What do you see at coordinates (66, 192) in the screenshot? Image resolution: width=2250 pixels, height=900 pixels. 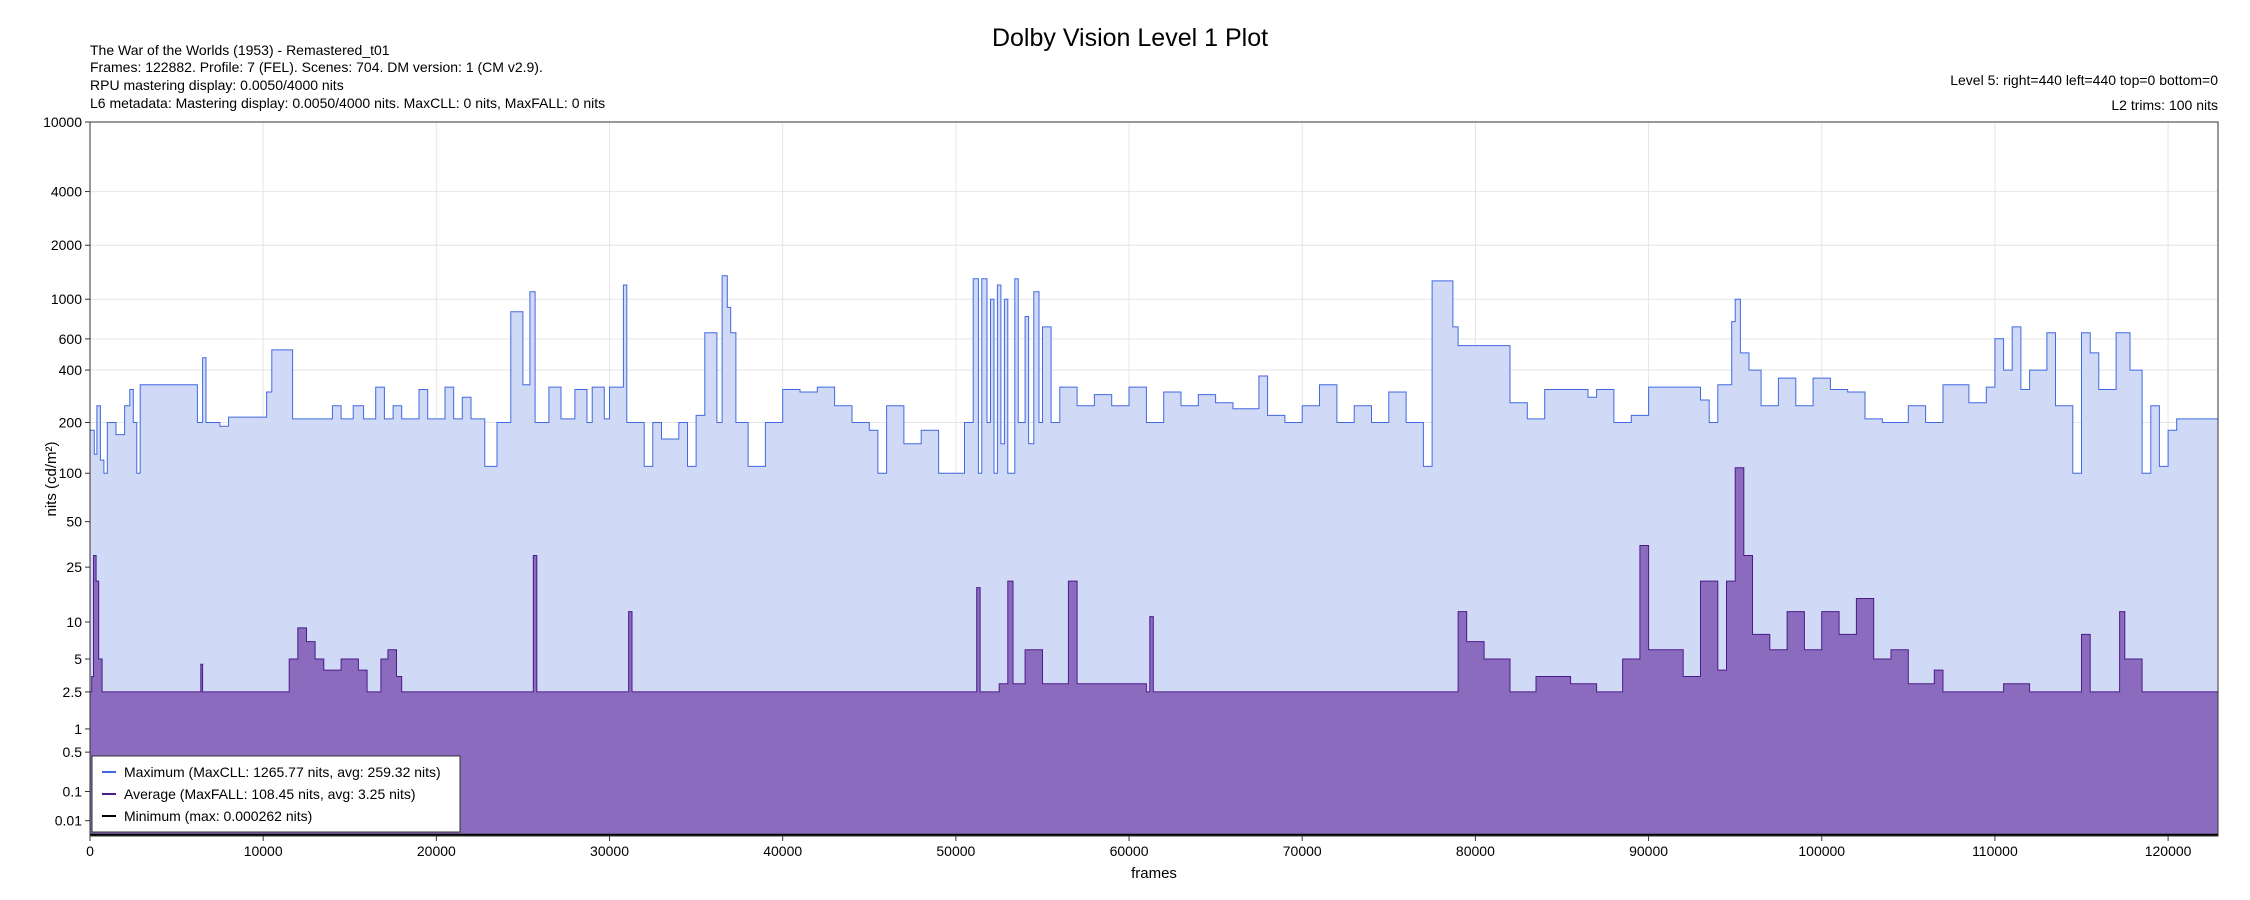 I see `y-tick-label: 4000` at bounding box center [66, 192].